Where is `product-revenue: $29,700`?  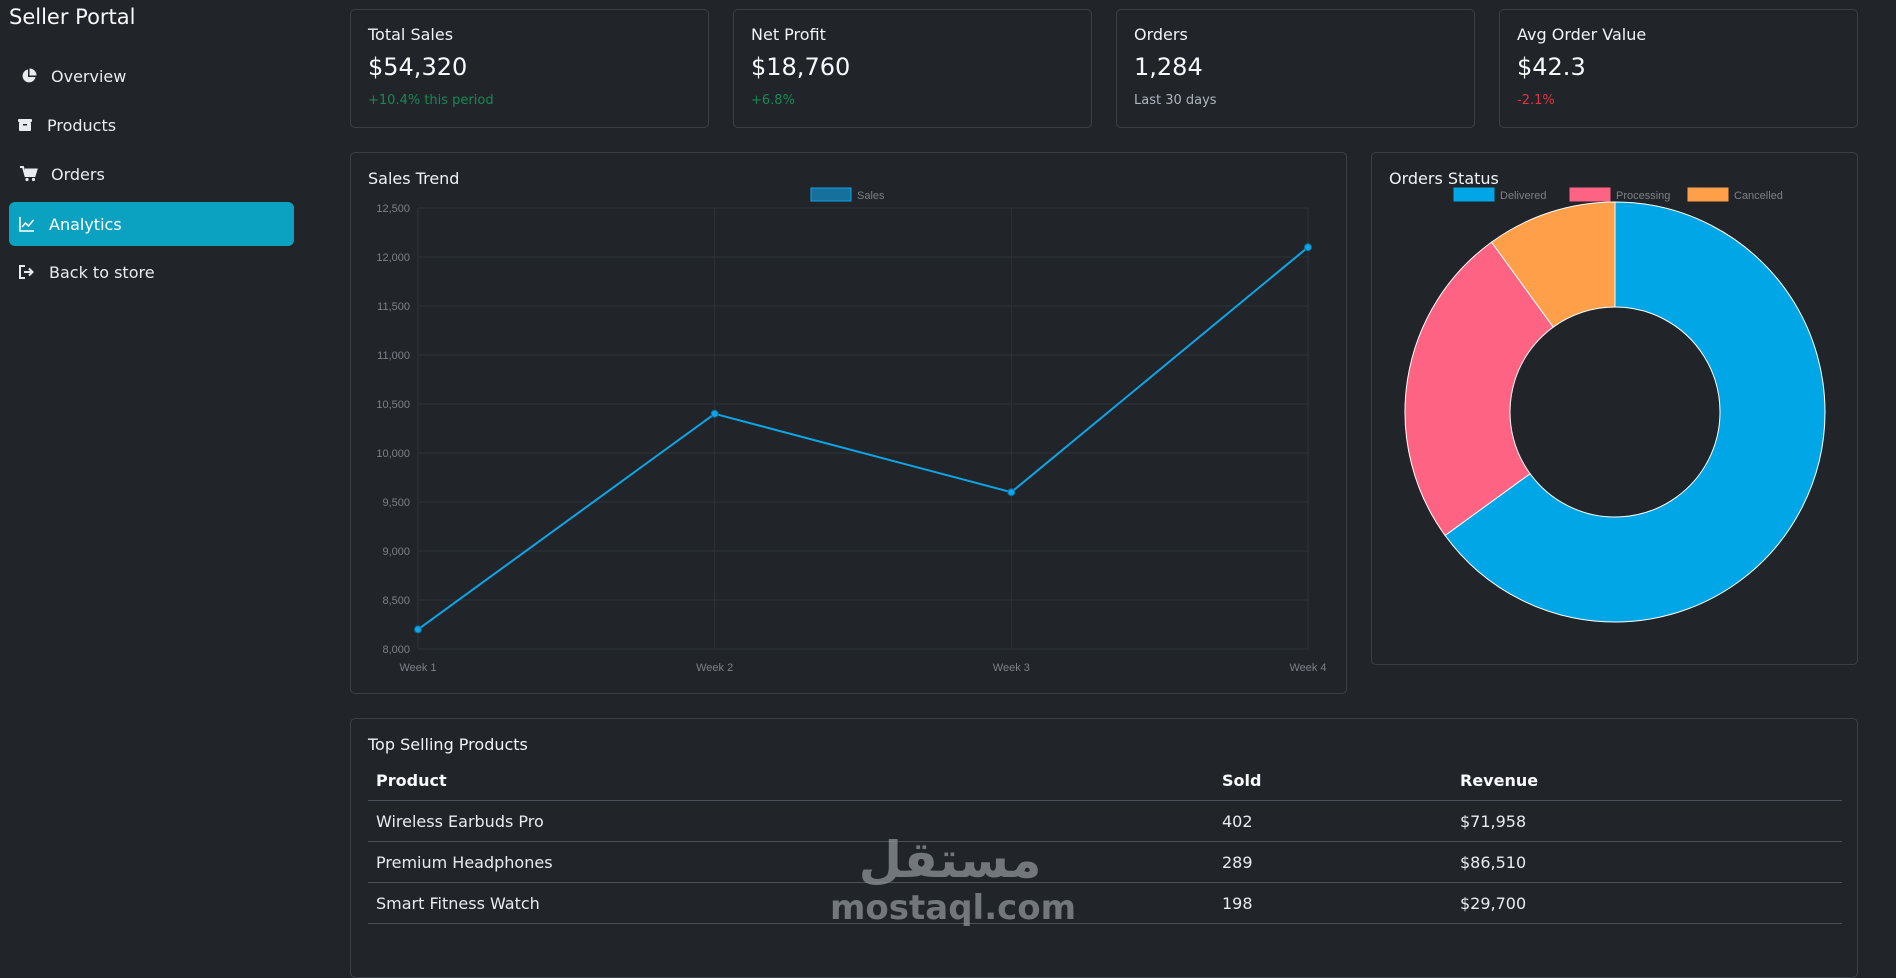
product-revenue: $29,700 is located at coordinates (1647, 903).